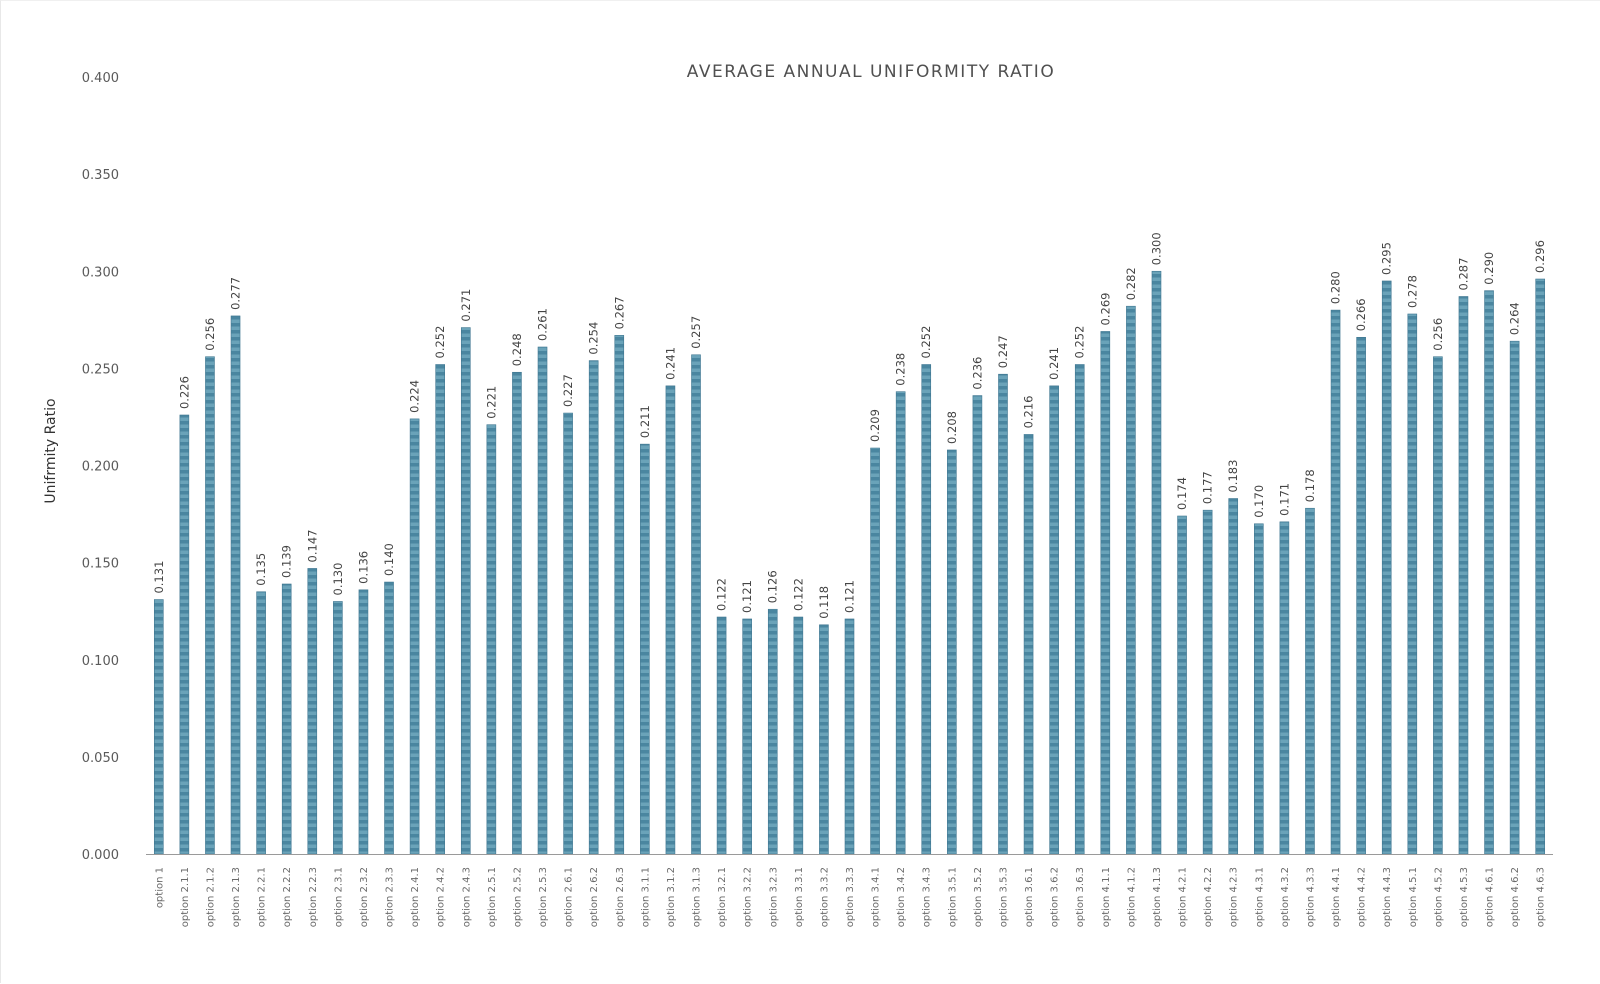 The height and width of the screenshot is (984, 1600). I want to click on x-tick-label: option 4.1.2, so click(1131, 897).